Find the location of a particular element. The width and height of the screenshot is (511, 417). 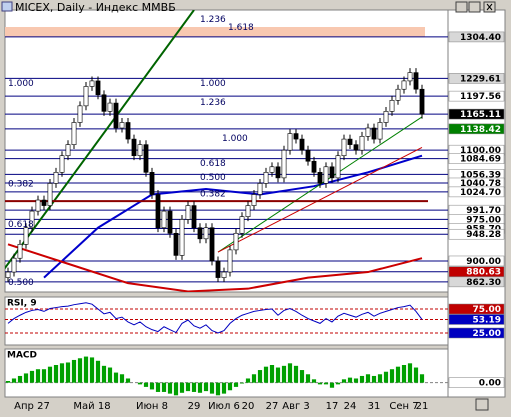

scroll-button is located at coordinates (482, 404).